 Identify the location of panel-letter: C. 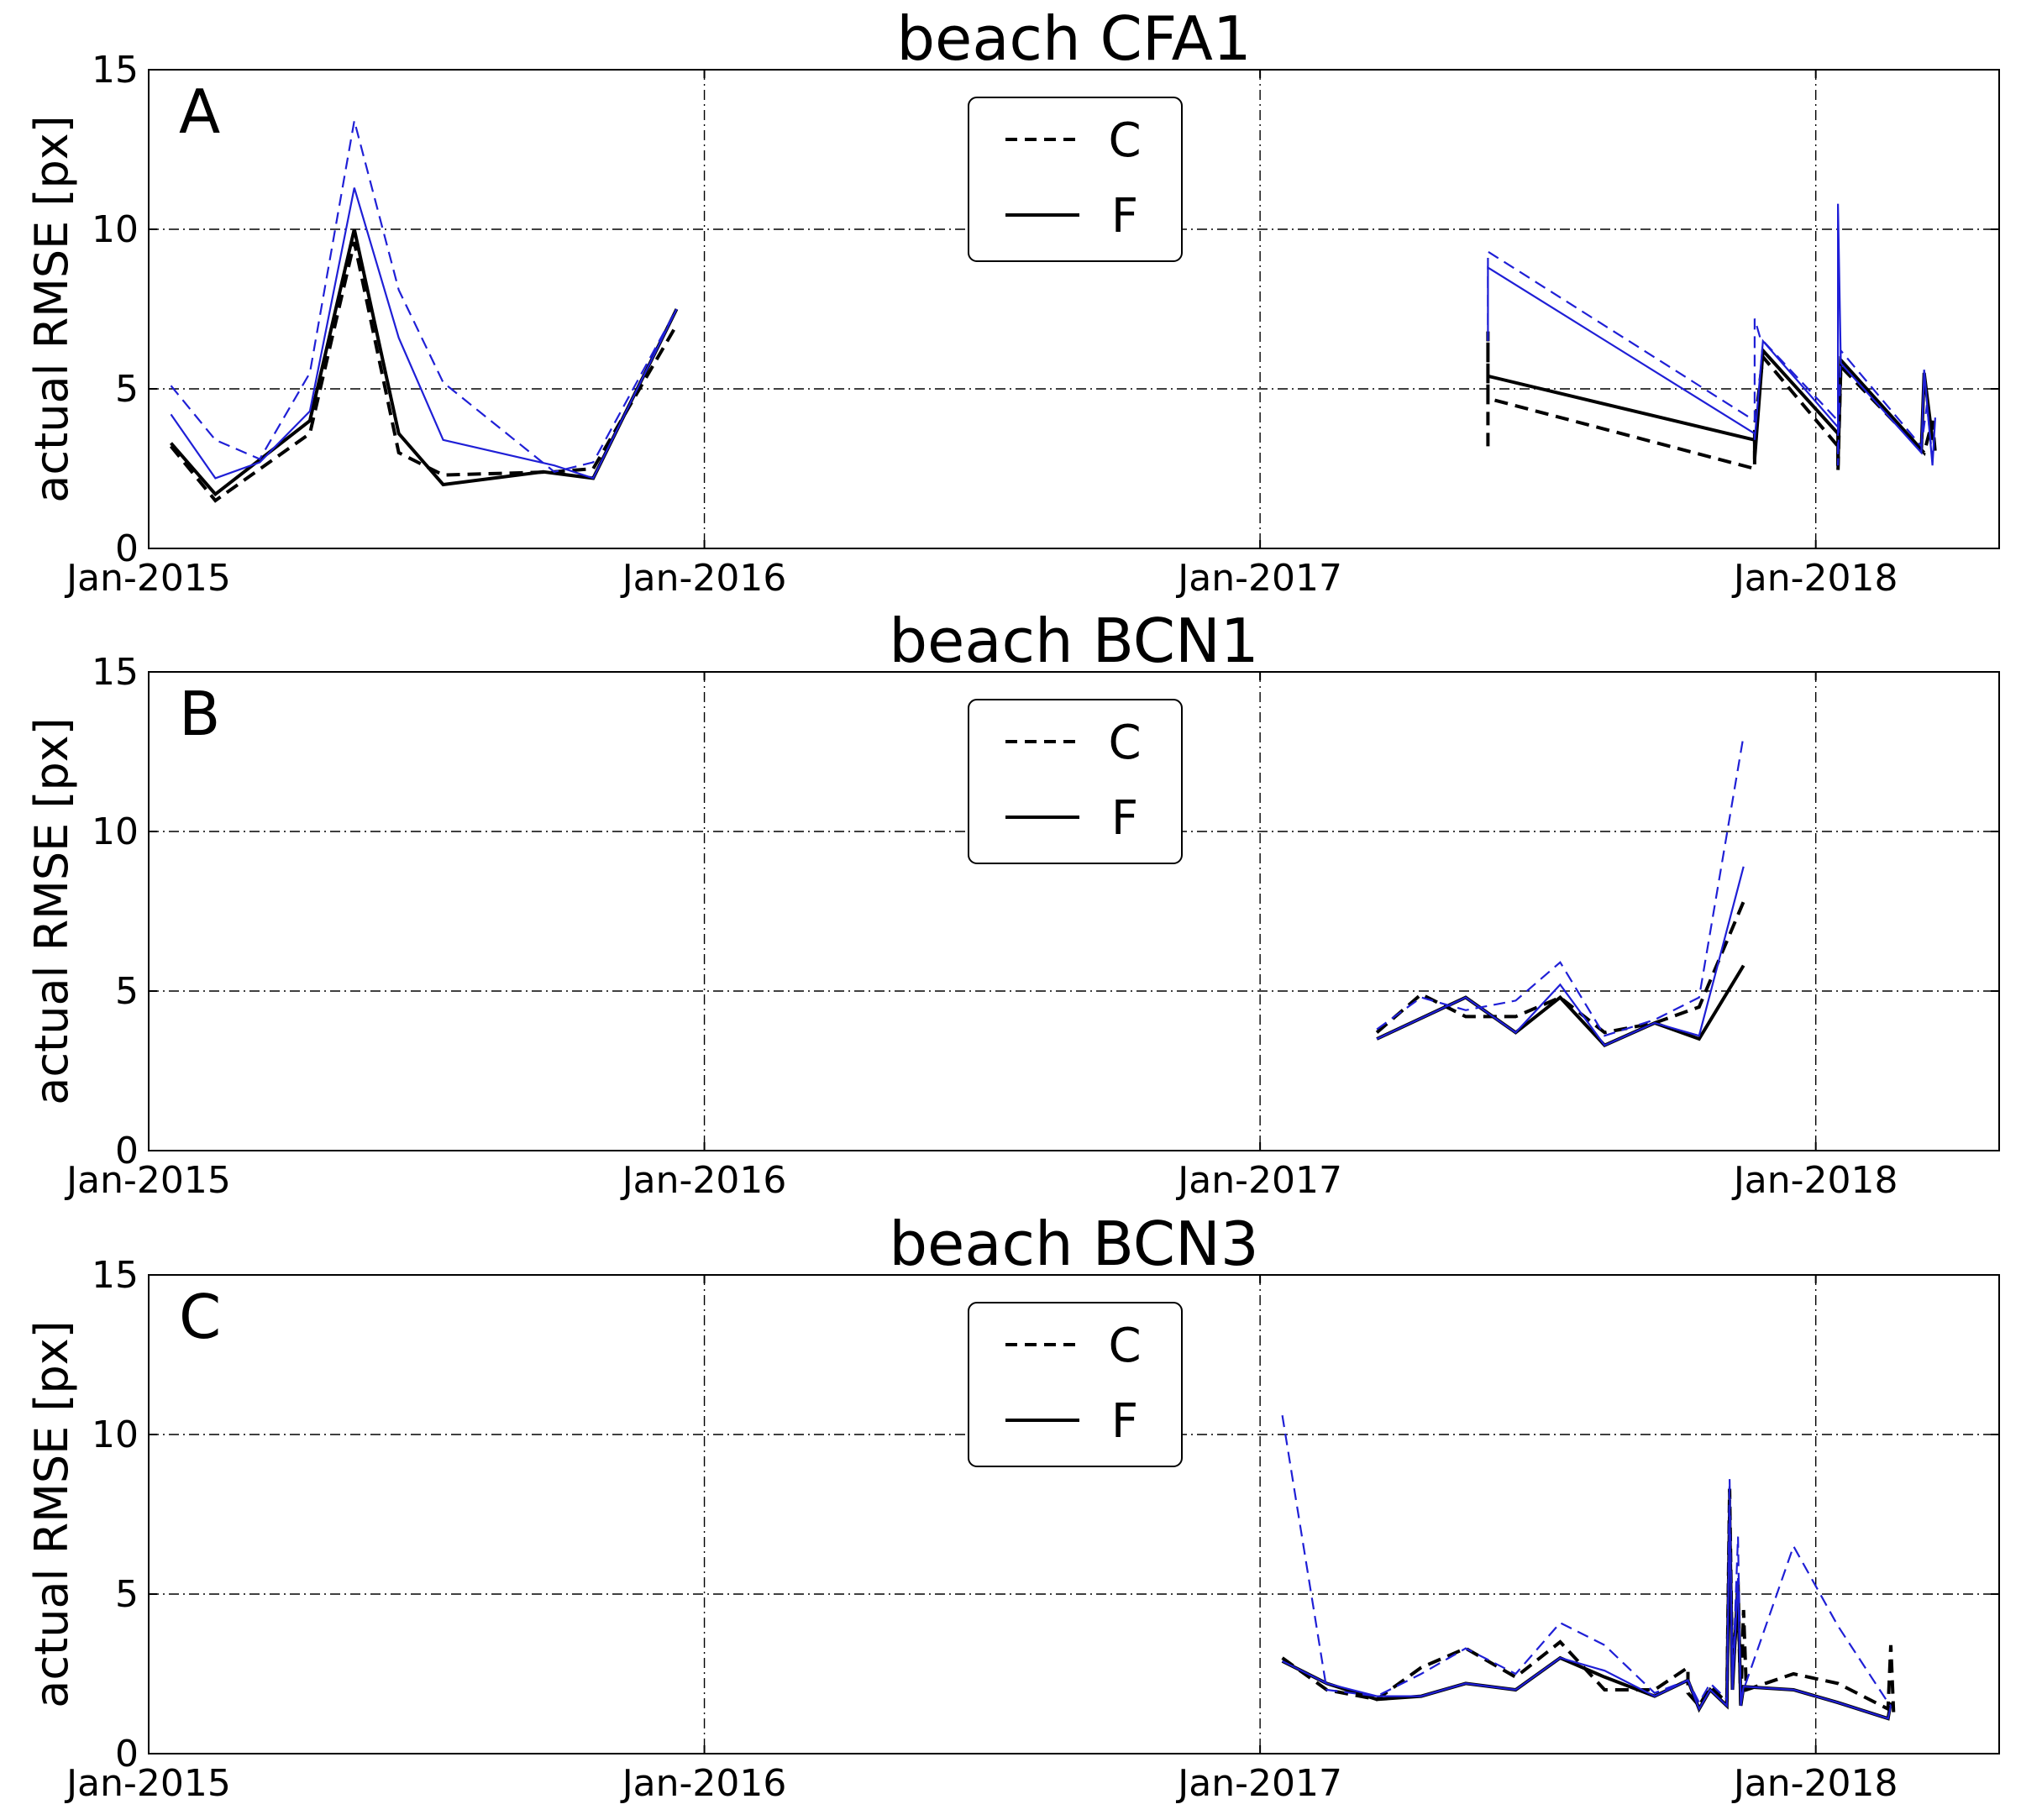
(200, 1317).